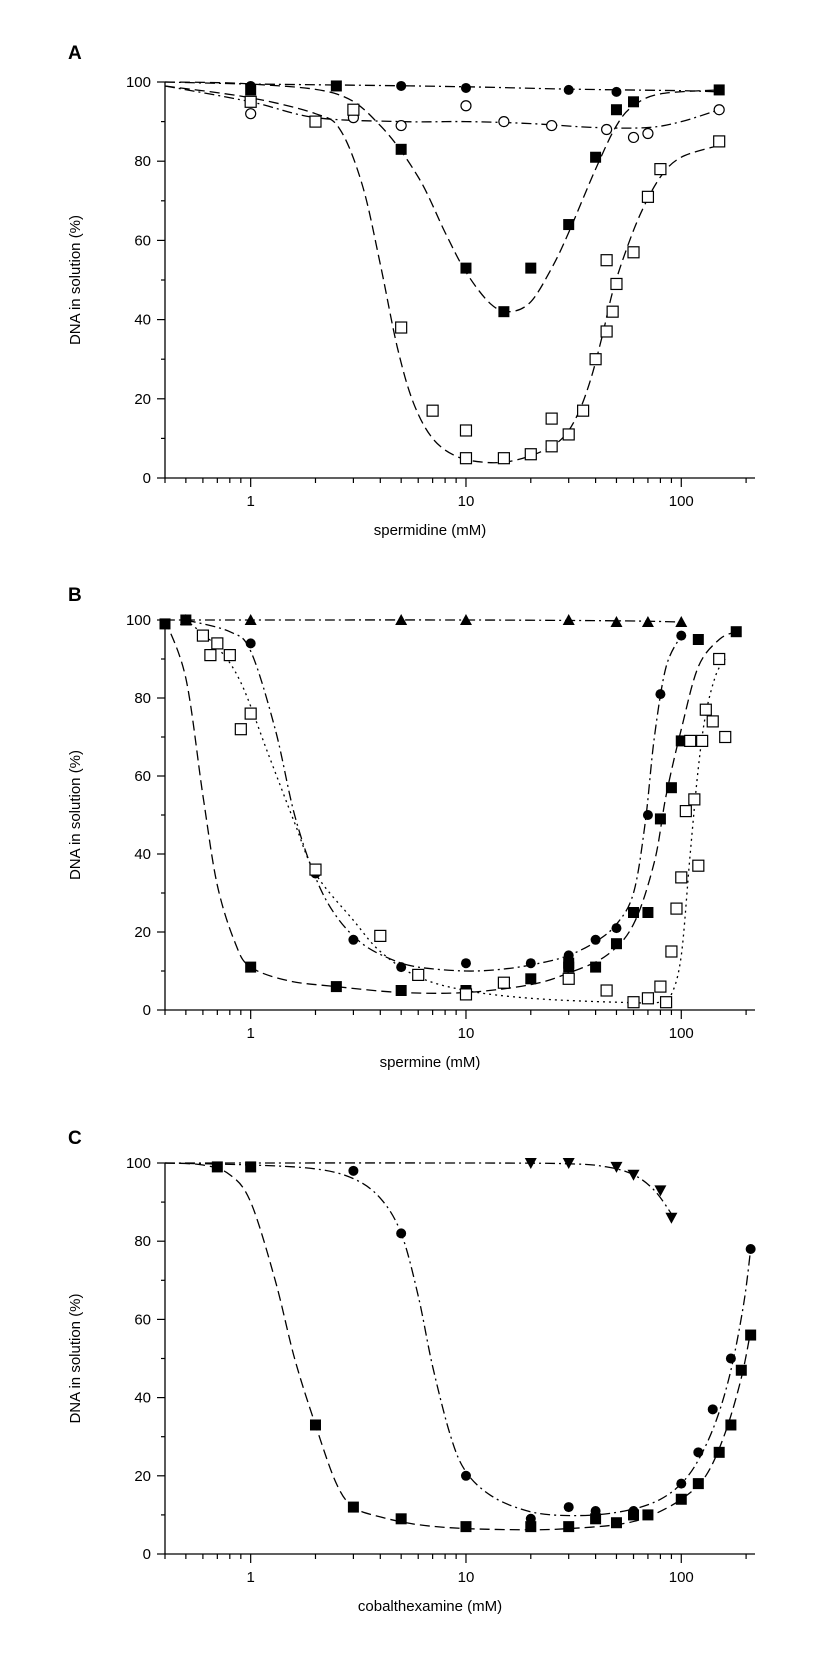  I want to click on x-axis-label: spermine (mM), so click(430, 1062).